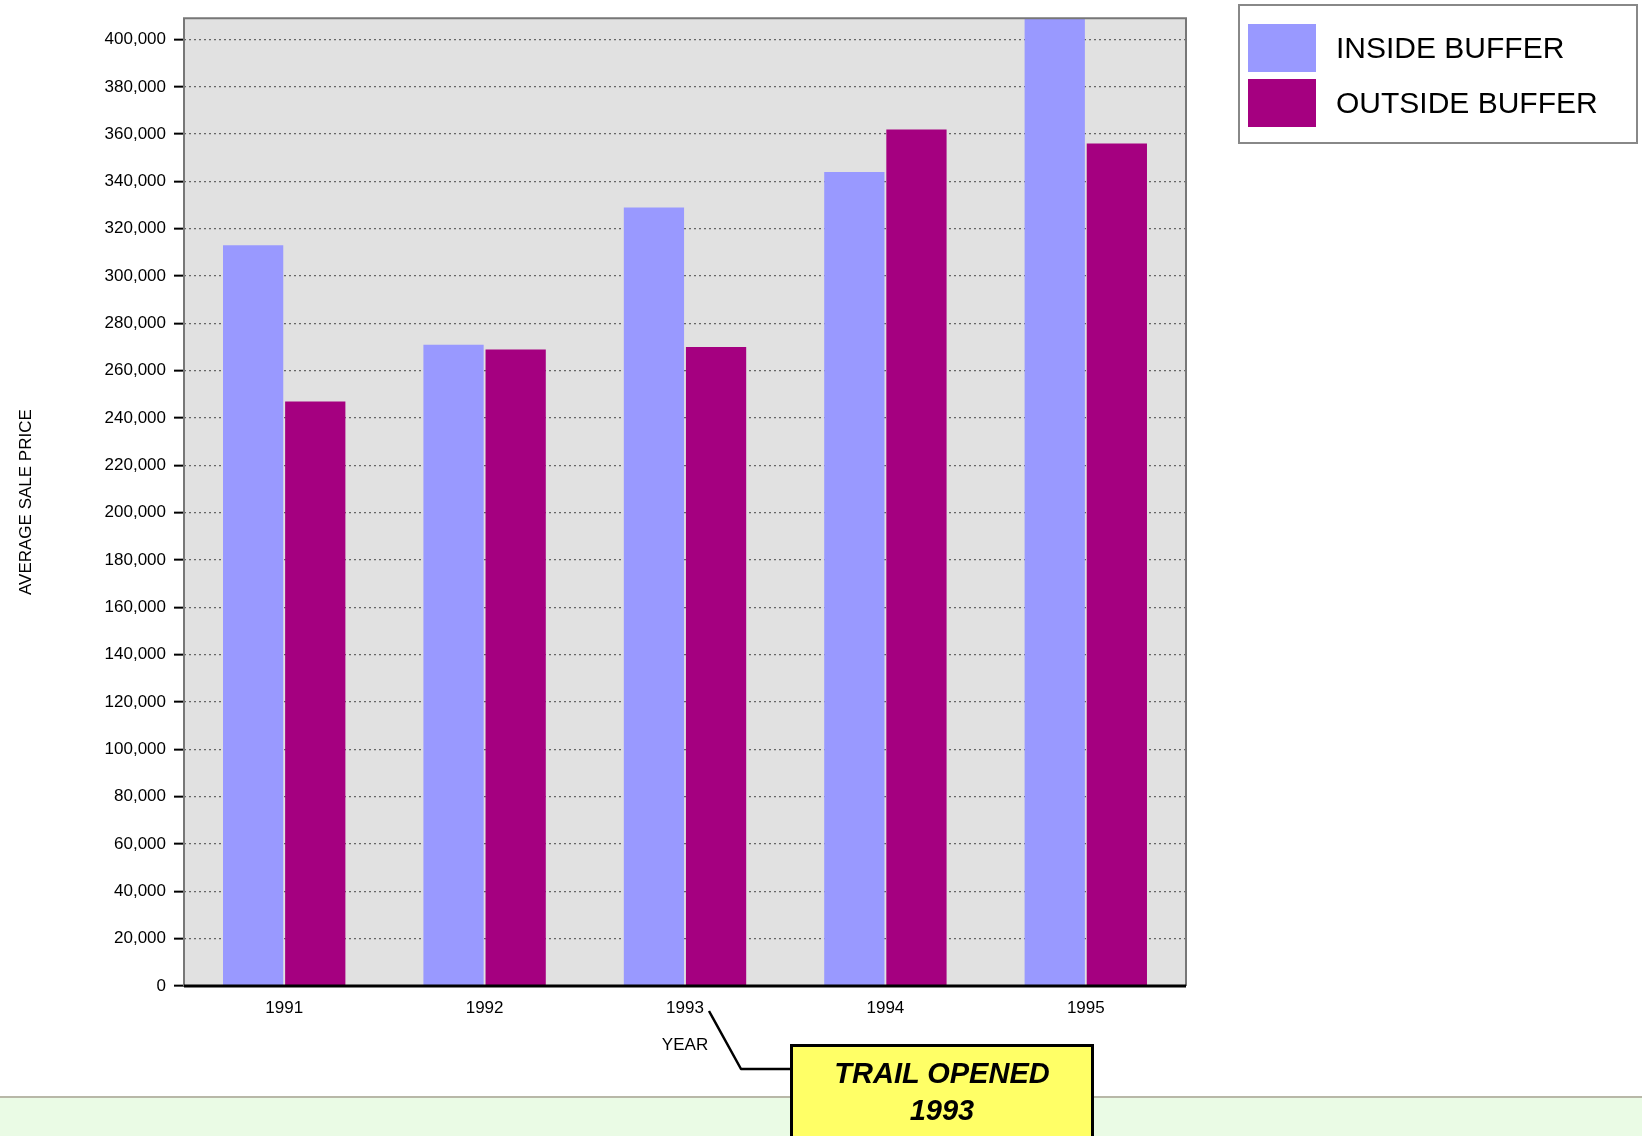 The height and width of the screenshot is (1136, 1642). Describe the element at coordinates (135, 654) in the screenshot. I see `y-tick-label: 140,000` at that location.